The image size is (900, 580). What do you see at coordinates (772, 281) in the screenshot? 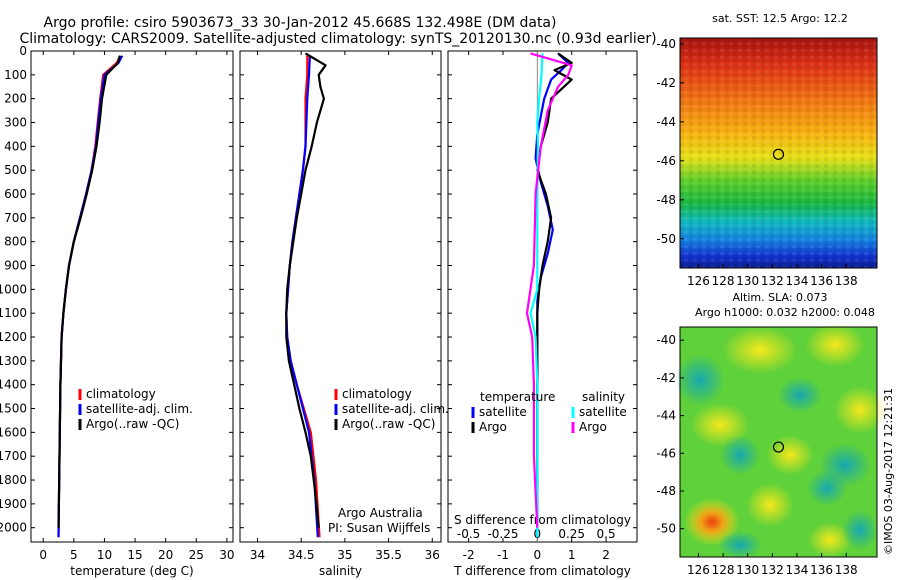
I see `sst_map-x-tick-label: 132` at bounding box center [772, 281].